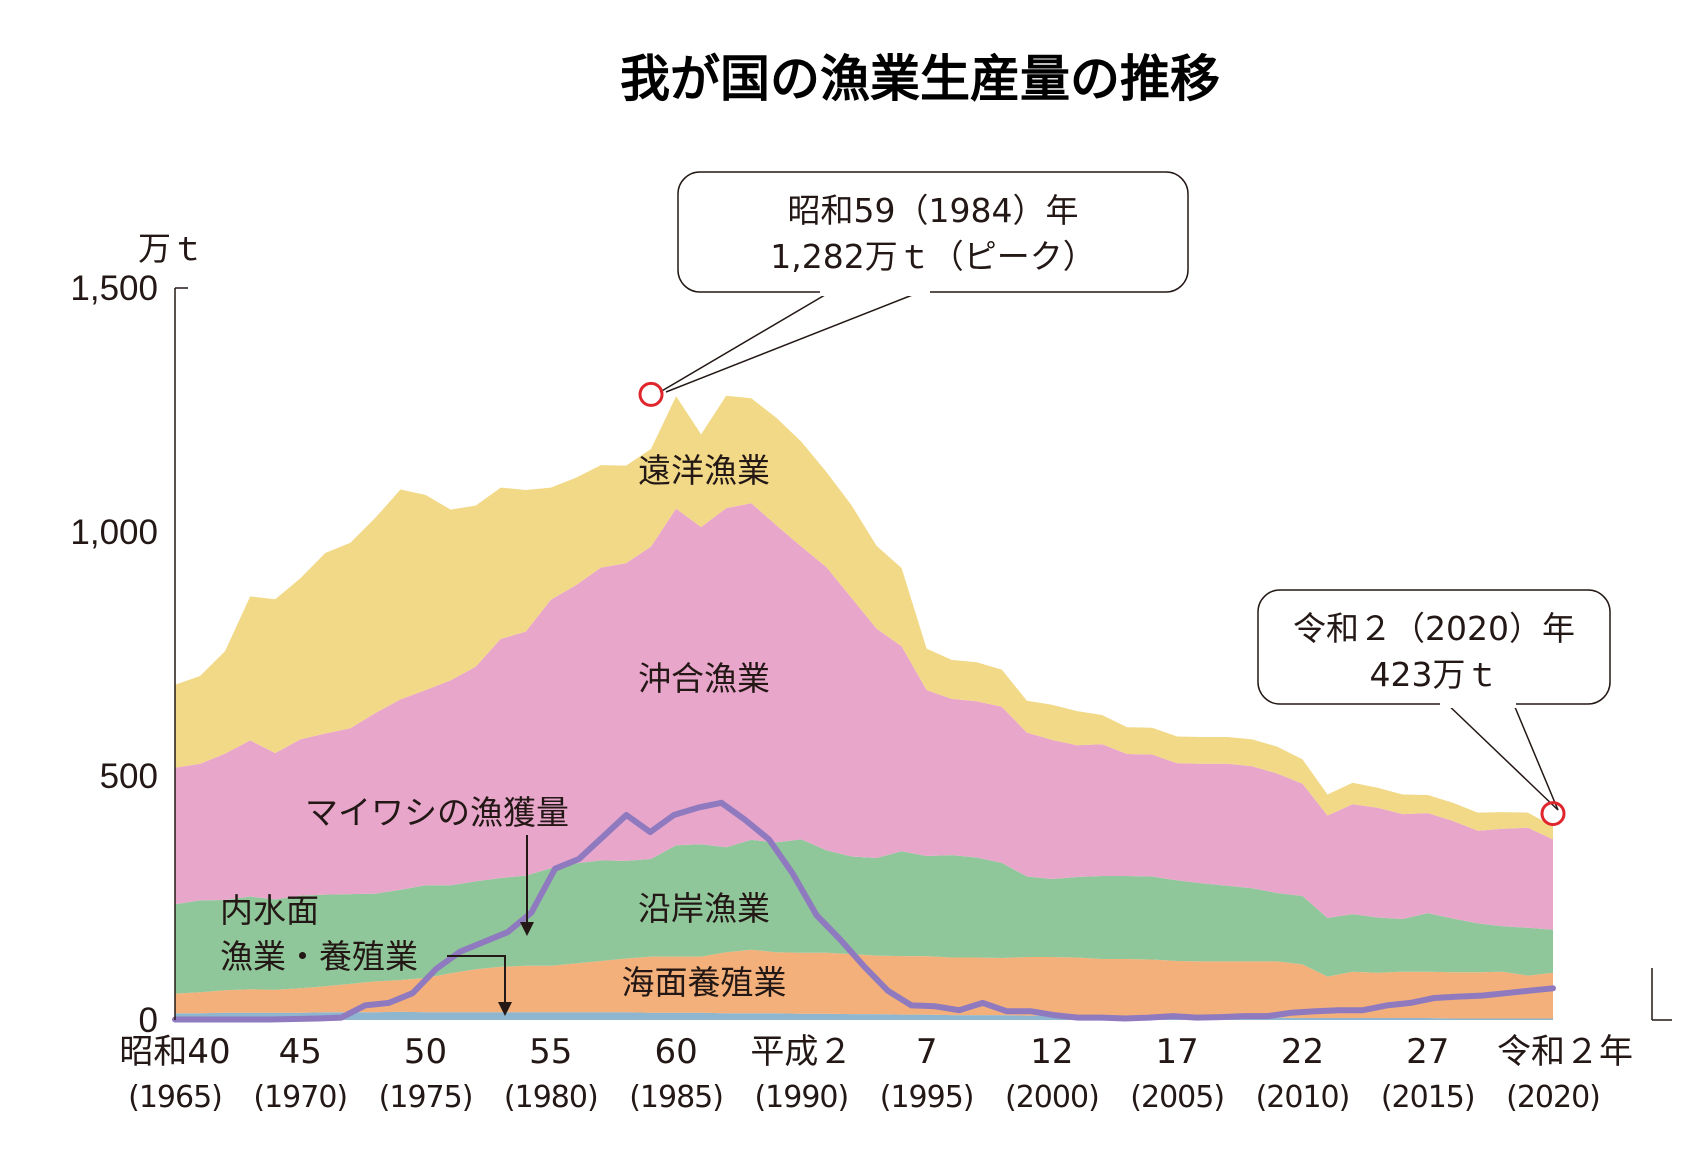 This screenshot has height=1162, width=1704. Describe the element at coordinates (920, 79) in the screenshot. I see `chart-title: 我が国の漁業生産量の推移` at that location.